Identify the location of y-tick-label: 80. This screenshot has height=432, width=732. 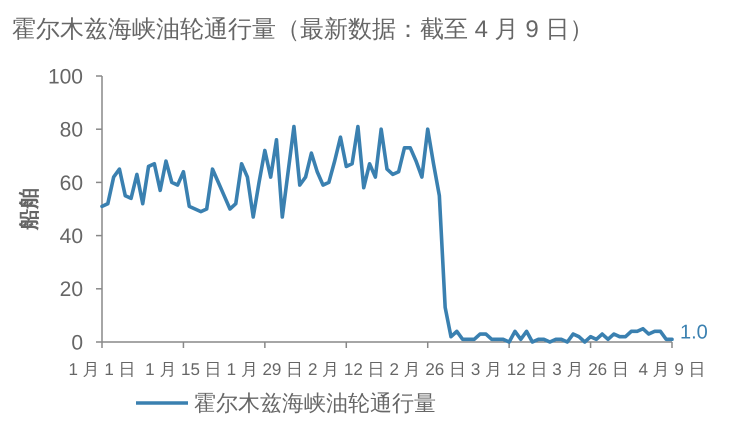
(71, 130).